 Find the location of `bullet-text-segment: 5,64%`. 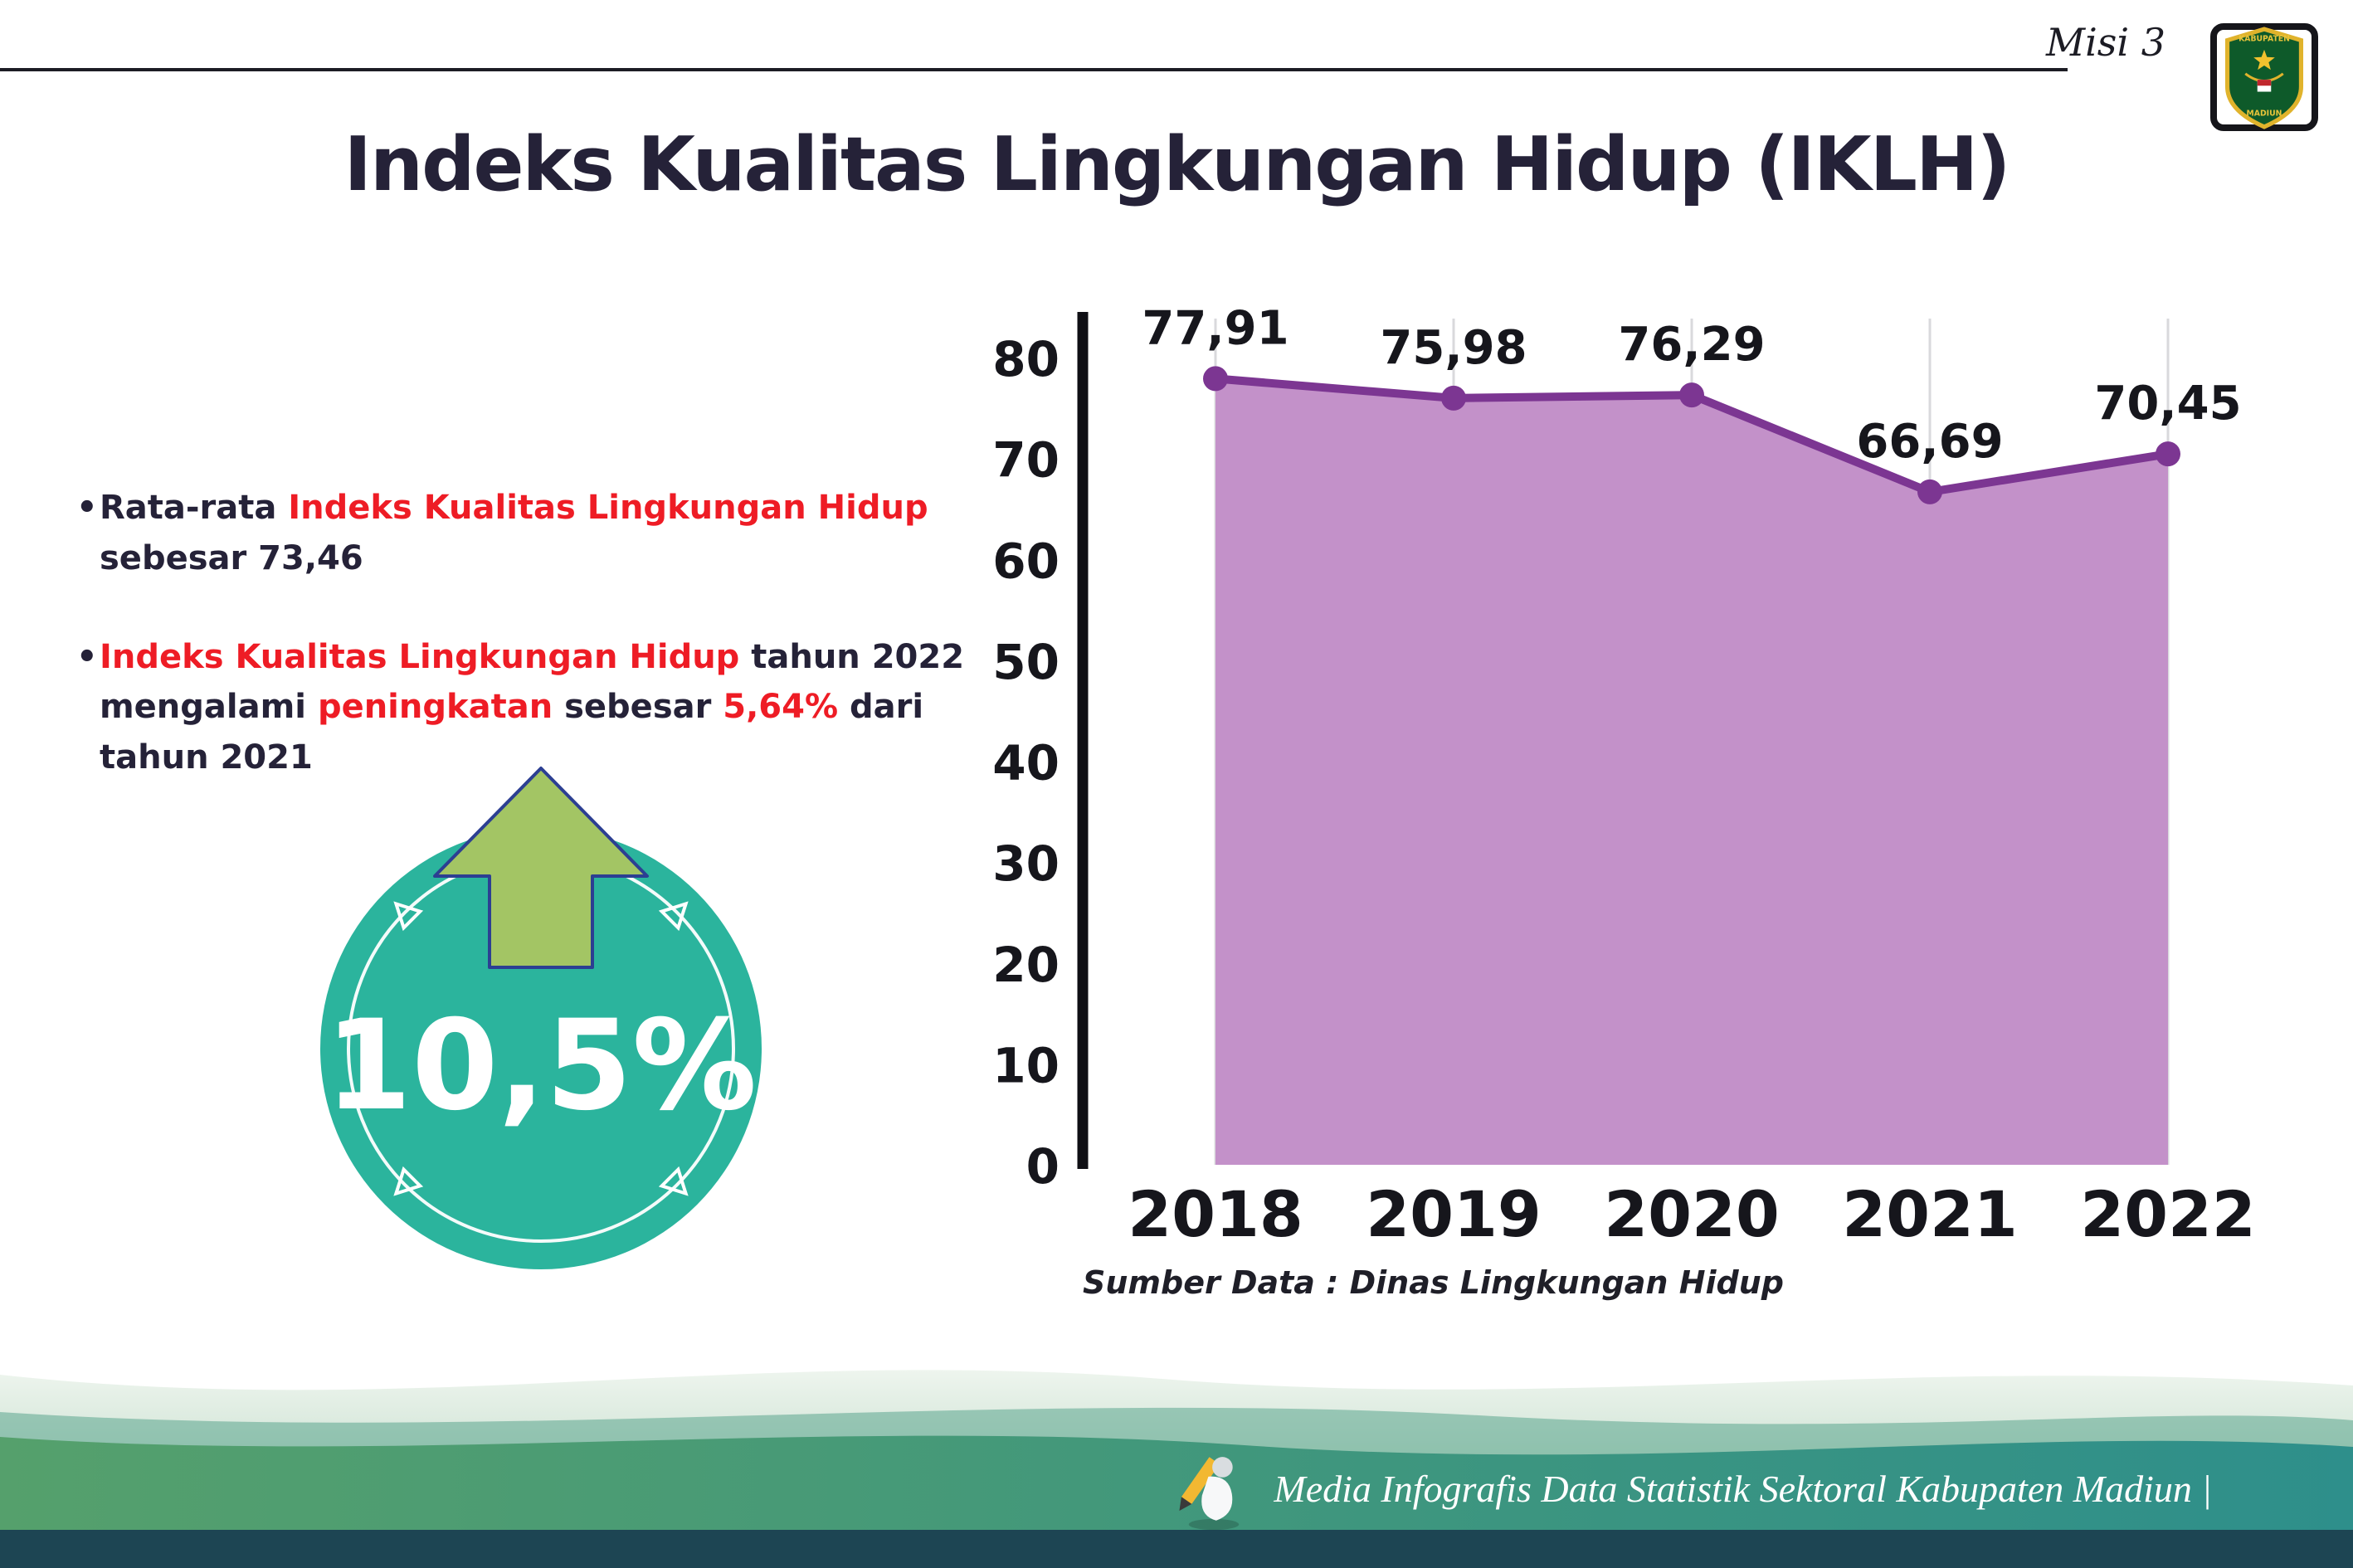

bullet-text-segment: 5,64% is located at coordinates (781, 707).